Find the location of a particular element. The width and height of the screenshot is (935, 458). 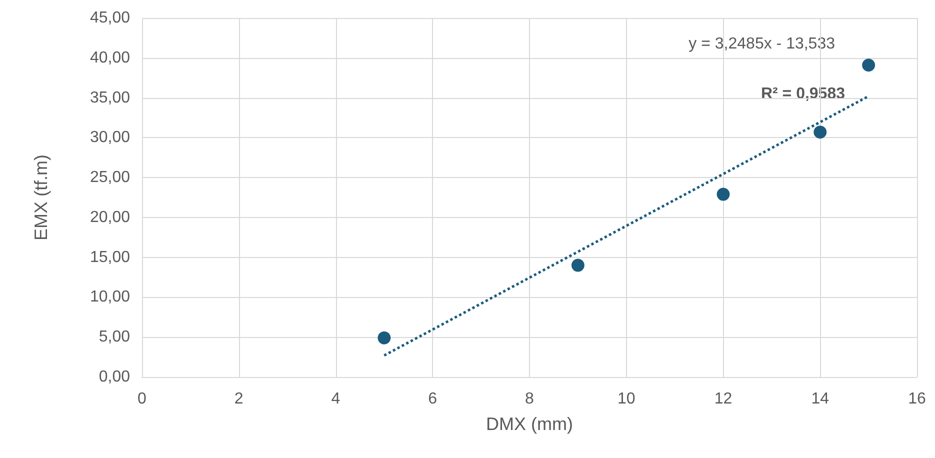

x-tick-label: 2 is located at coordinates (239, 399).